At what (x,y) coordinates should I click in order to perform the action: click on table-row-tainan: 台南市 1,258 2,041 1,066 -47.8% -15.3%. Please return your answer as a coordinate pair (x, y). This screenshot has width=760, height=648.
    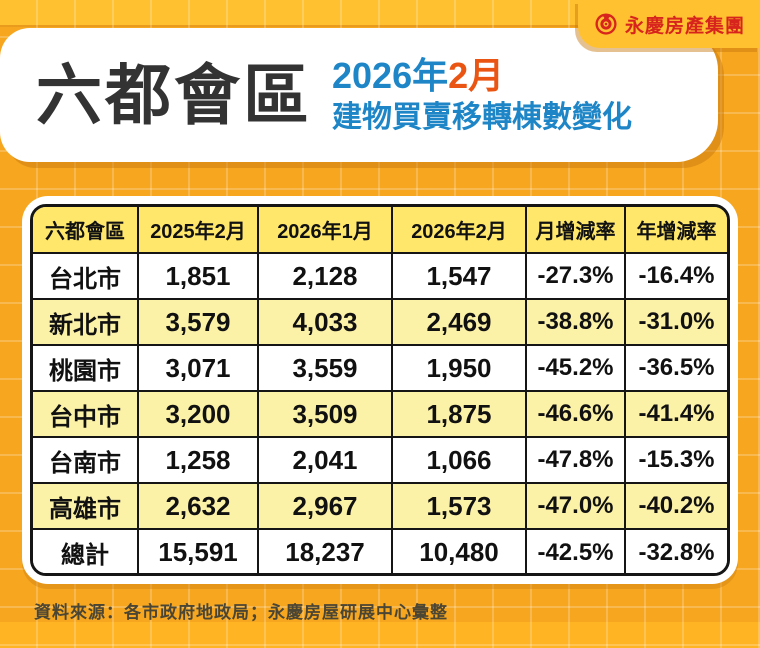
    Looking at the image, I should click on (380, 460).